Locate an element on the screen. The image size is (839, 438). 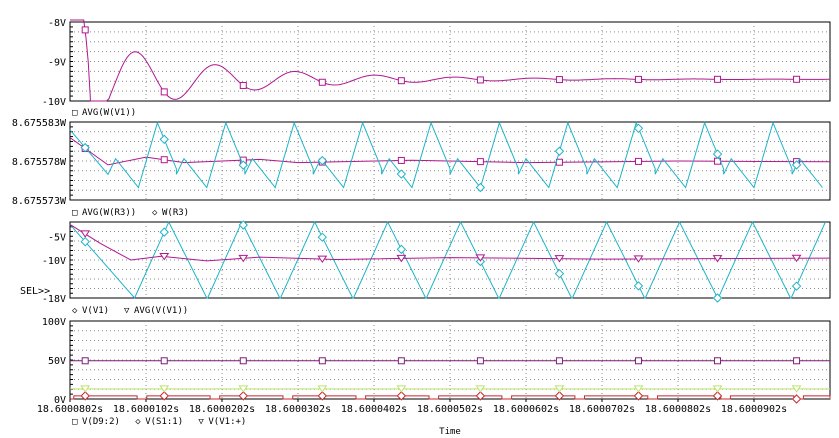
series-line-w-r3- is located at coordinates (446, 155).